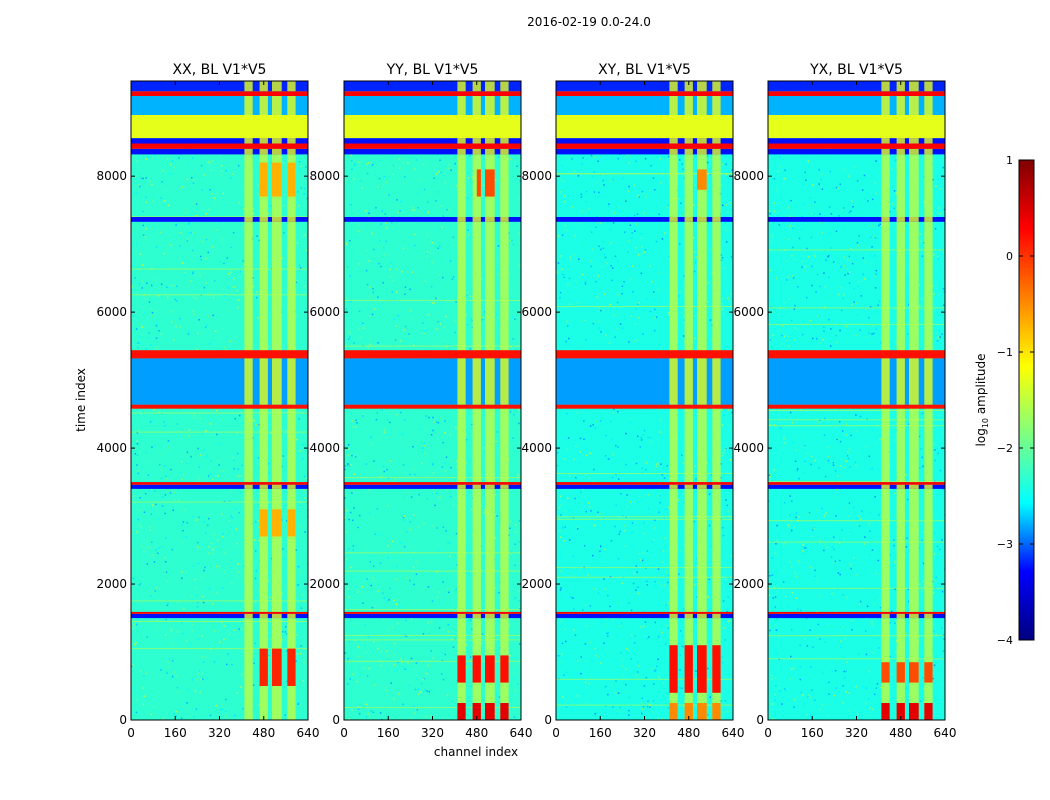 This screenshot has height=800, width=1050. What do you see at coordinates (981, 437) in the screenshot?
I see `colorbar-label-prefix: log` at bounding box center [981, 437].